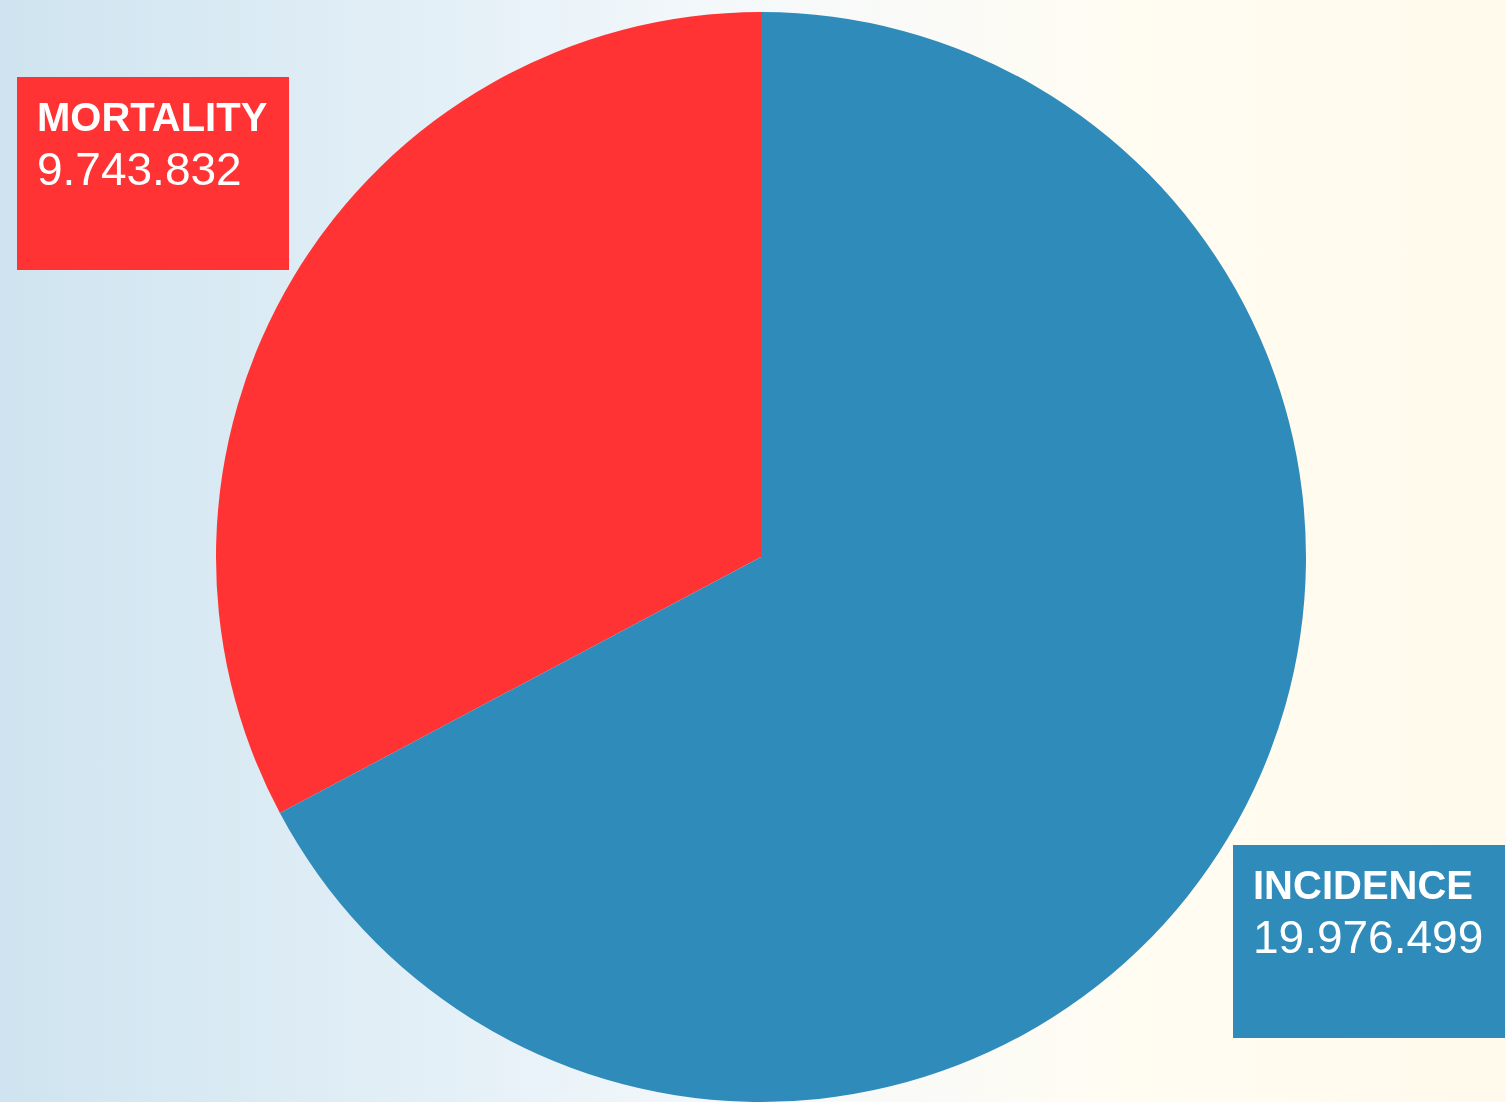 The height and width of the screenshot is (1102, 1506). I want to click on data-label: 19.976.499, so click(1369, 937).